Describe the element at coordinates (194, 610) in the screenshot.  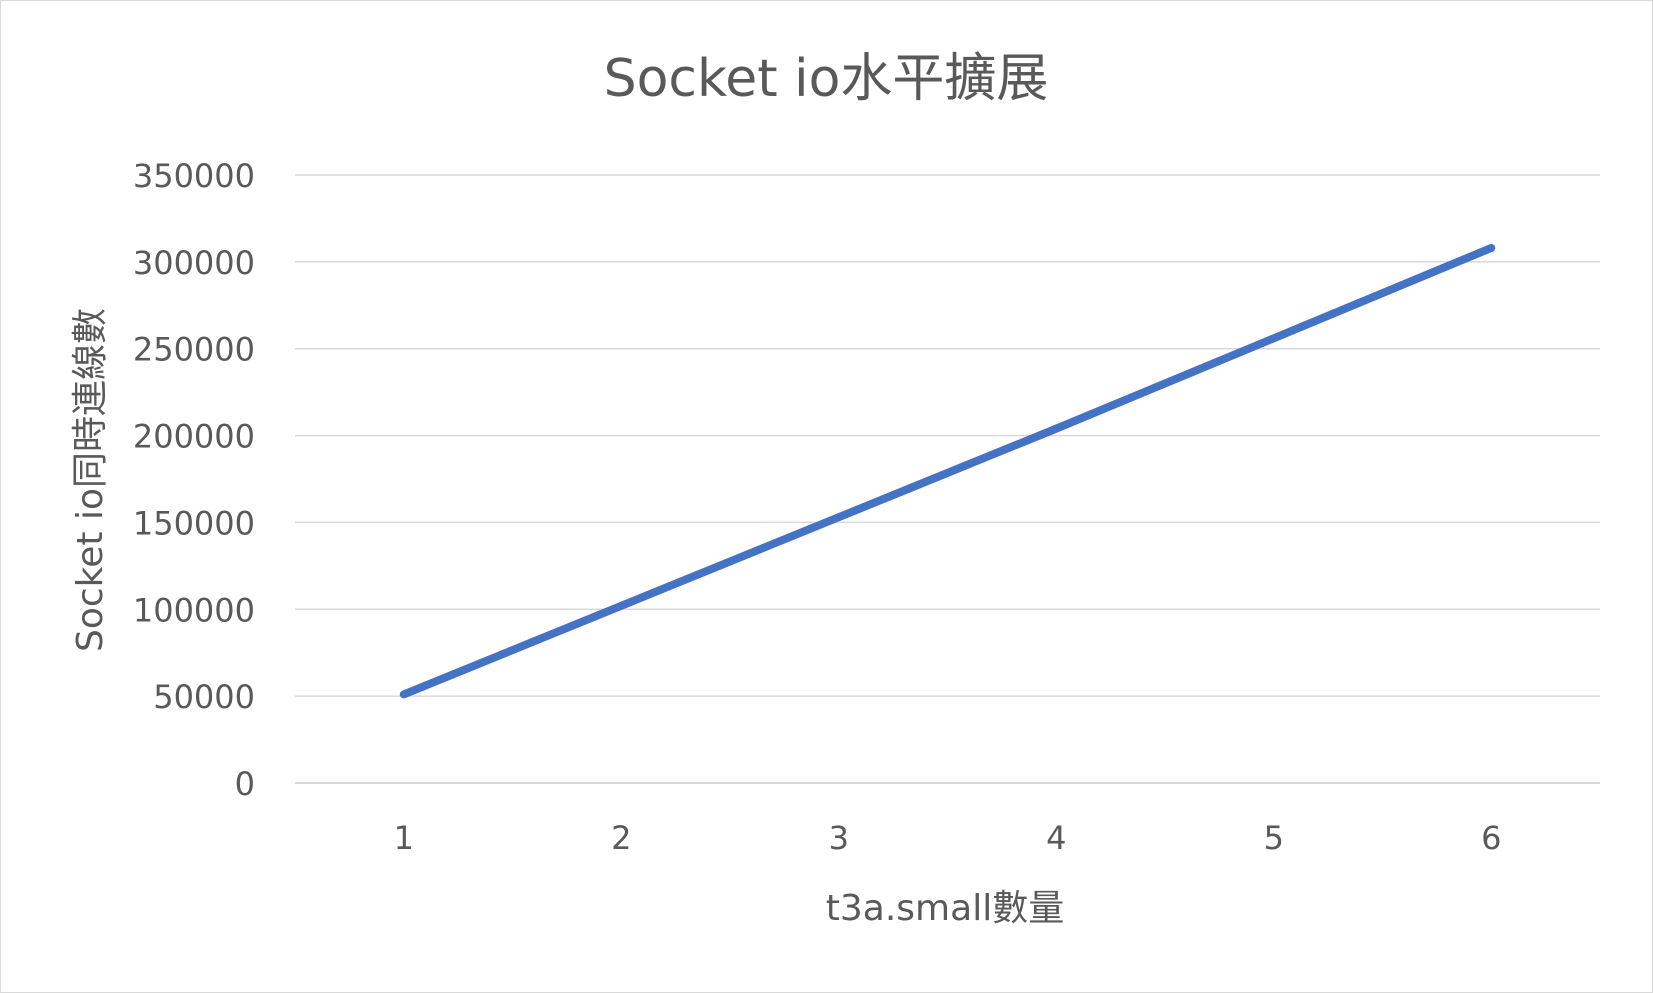
I see `y-tick-label: 100000` at that location.